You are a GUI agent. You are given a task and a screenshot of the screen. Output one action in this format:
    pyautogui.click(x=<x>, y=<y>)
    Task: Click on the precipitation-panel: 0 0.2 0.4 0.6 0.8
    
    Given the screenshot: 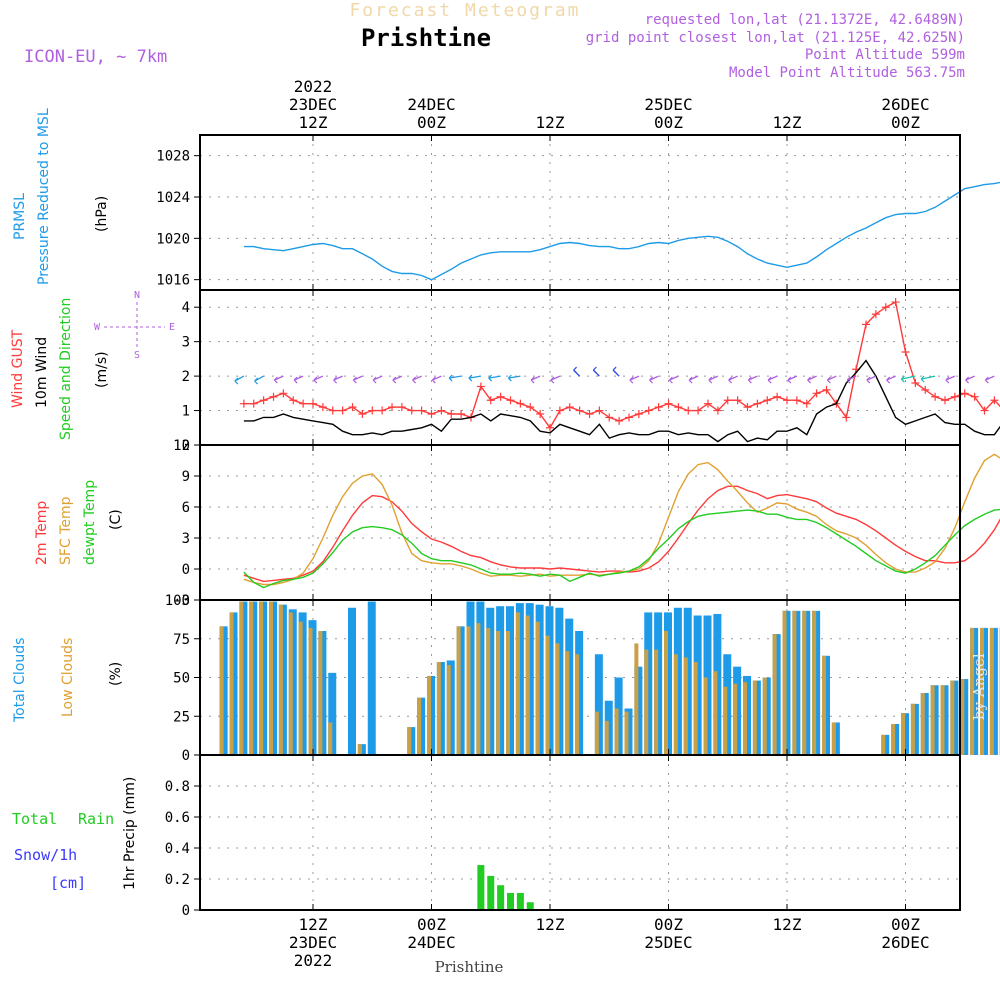 What is the action you would take?
    pyautogui.click(x=563, y=836)
    